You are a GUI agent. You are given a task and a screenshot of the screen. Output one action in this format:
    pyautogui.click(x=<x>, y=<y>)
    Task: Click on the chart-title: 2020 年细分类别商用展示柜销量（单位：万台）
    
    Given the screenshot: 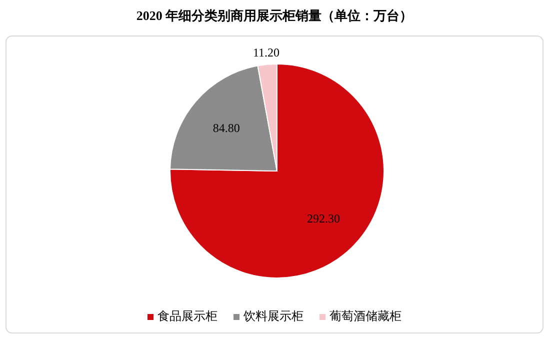 What is the action you would take?
    pyautogui.click(x=274, y=15)
    